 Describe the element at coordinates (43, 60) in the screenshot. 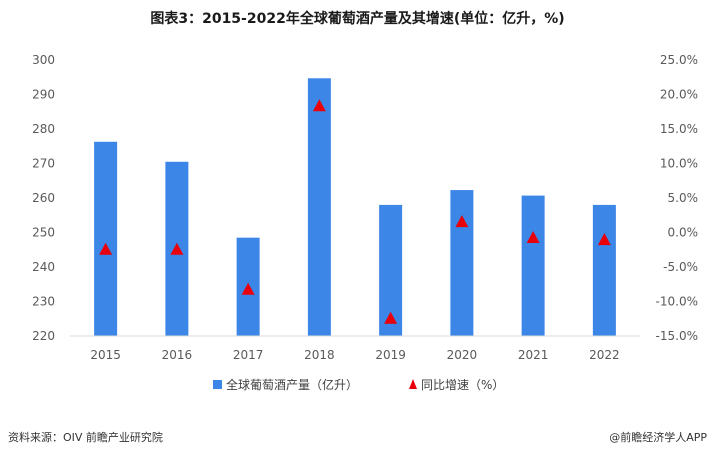

I see `left-tick-label: 300` at that location.